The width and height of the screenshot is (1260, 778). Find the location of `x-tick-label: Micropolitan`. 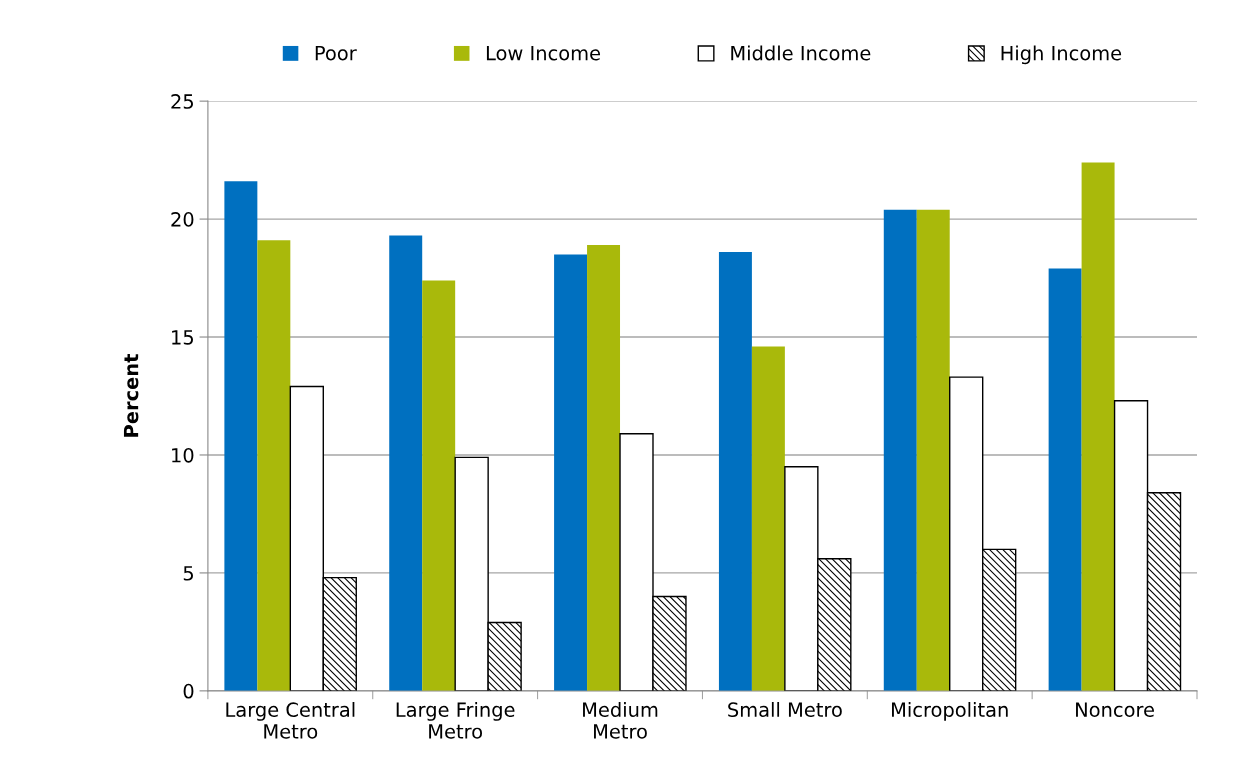

x-tick-label: Micropolitan is located at coordinates (950, 711).